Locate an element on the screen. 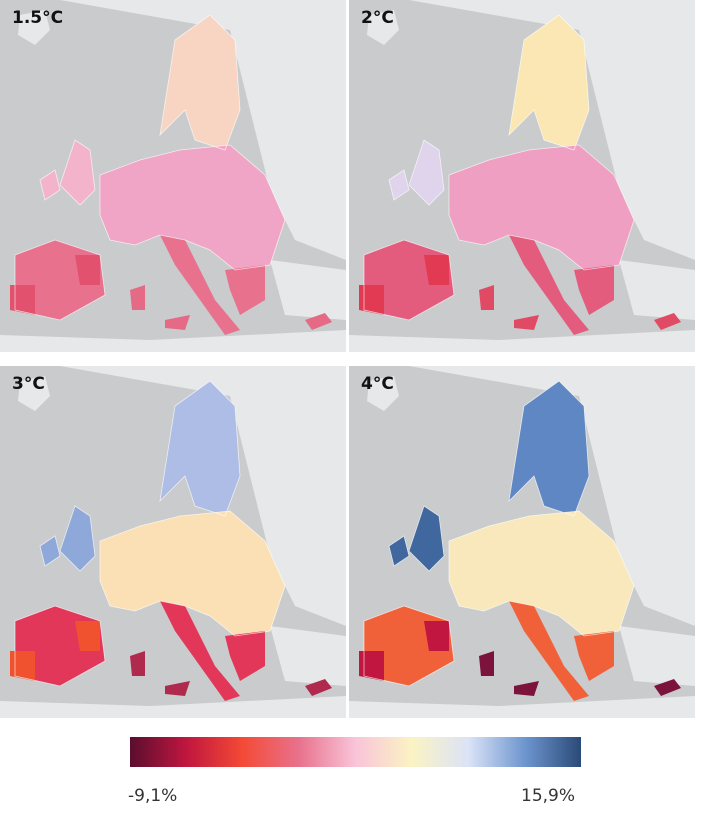 This screenshot has width=712, height=819. legend-max-label: 15,9% is located at coordinates (548, 796).